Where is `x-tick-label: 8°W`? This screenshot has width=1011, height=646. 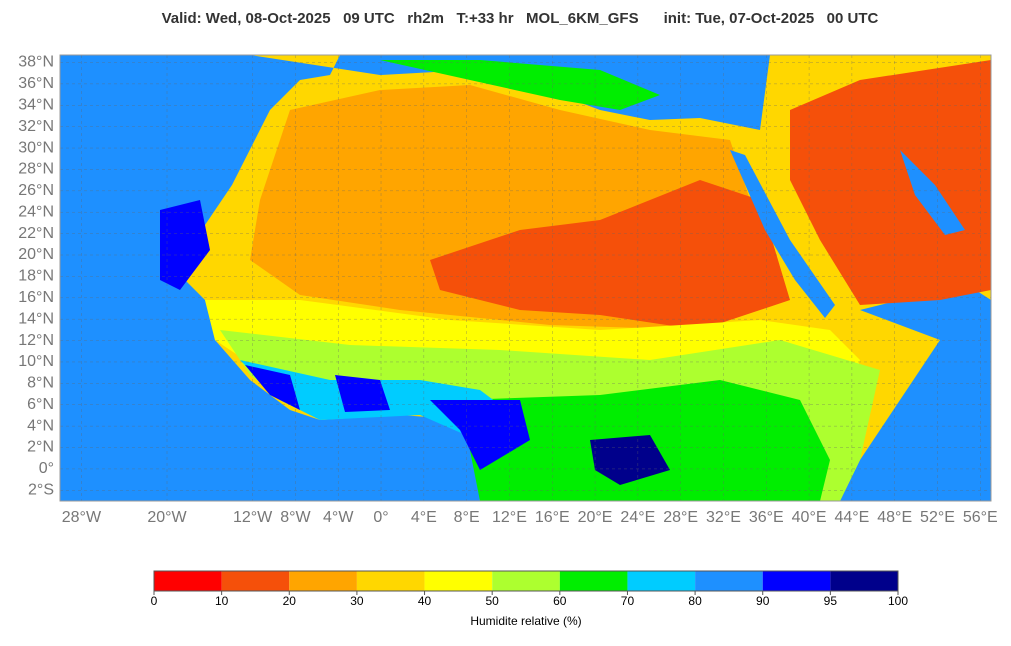 x-tick-label: 8°W is located at coordinates (295, 517).